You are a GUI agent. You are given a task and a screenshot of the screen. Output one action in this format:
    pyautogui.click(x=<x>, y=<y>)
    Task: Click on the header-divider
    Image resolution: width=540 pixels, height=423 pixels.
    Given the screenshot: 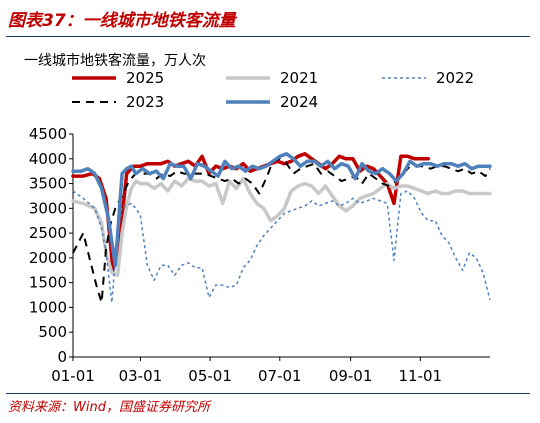 What is the action you would take?
    pyautogui.click(x=268, y=36)
    